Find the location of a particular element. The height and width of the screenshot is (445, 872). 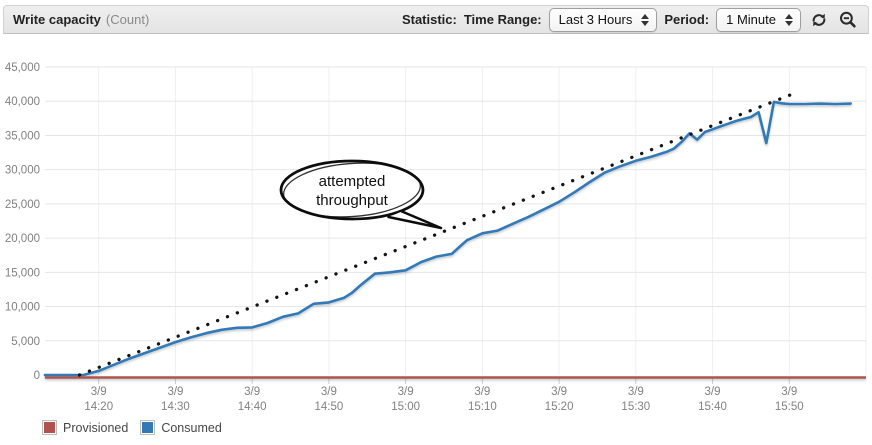

period-select: 1 Minute is located at coordinates (758, 19).